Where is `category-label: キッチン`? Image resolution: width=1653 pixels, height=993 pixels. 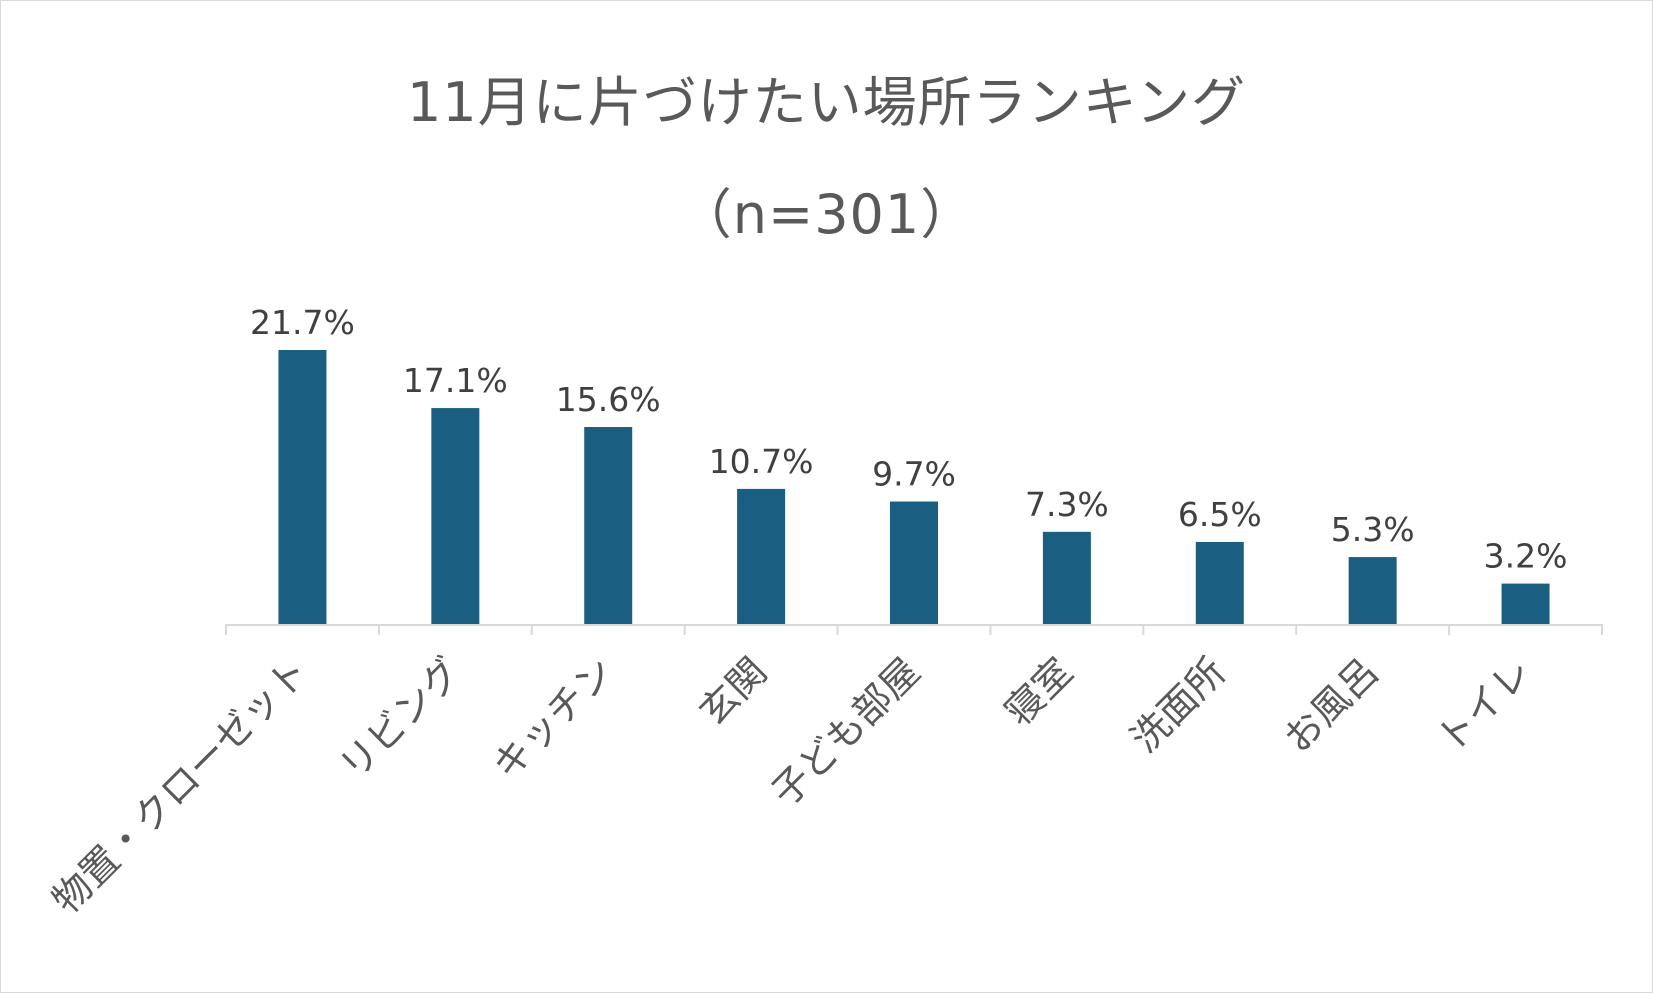
category-label: キッチン is located at coordinates (553, 718).